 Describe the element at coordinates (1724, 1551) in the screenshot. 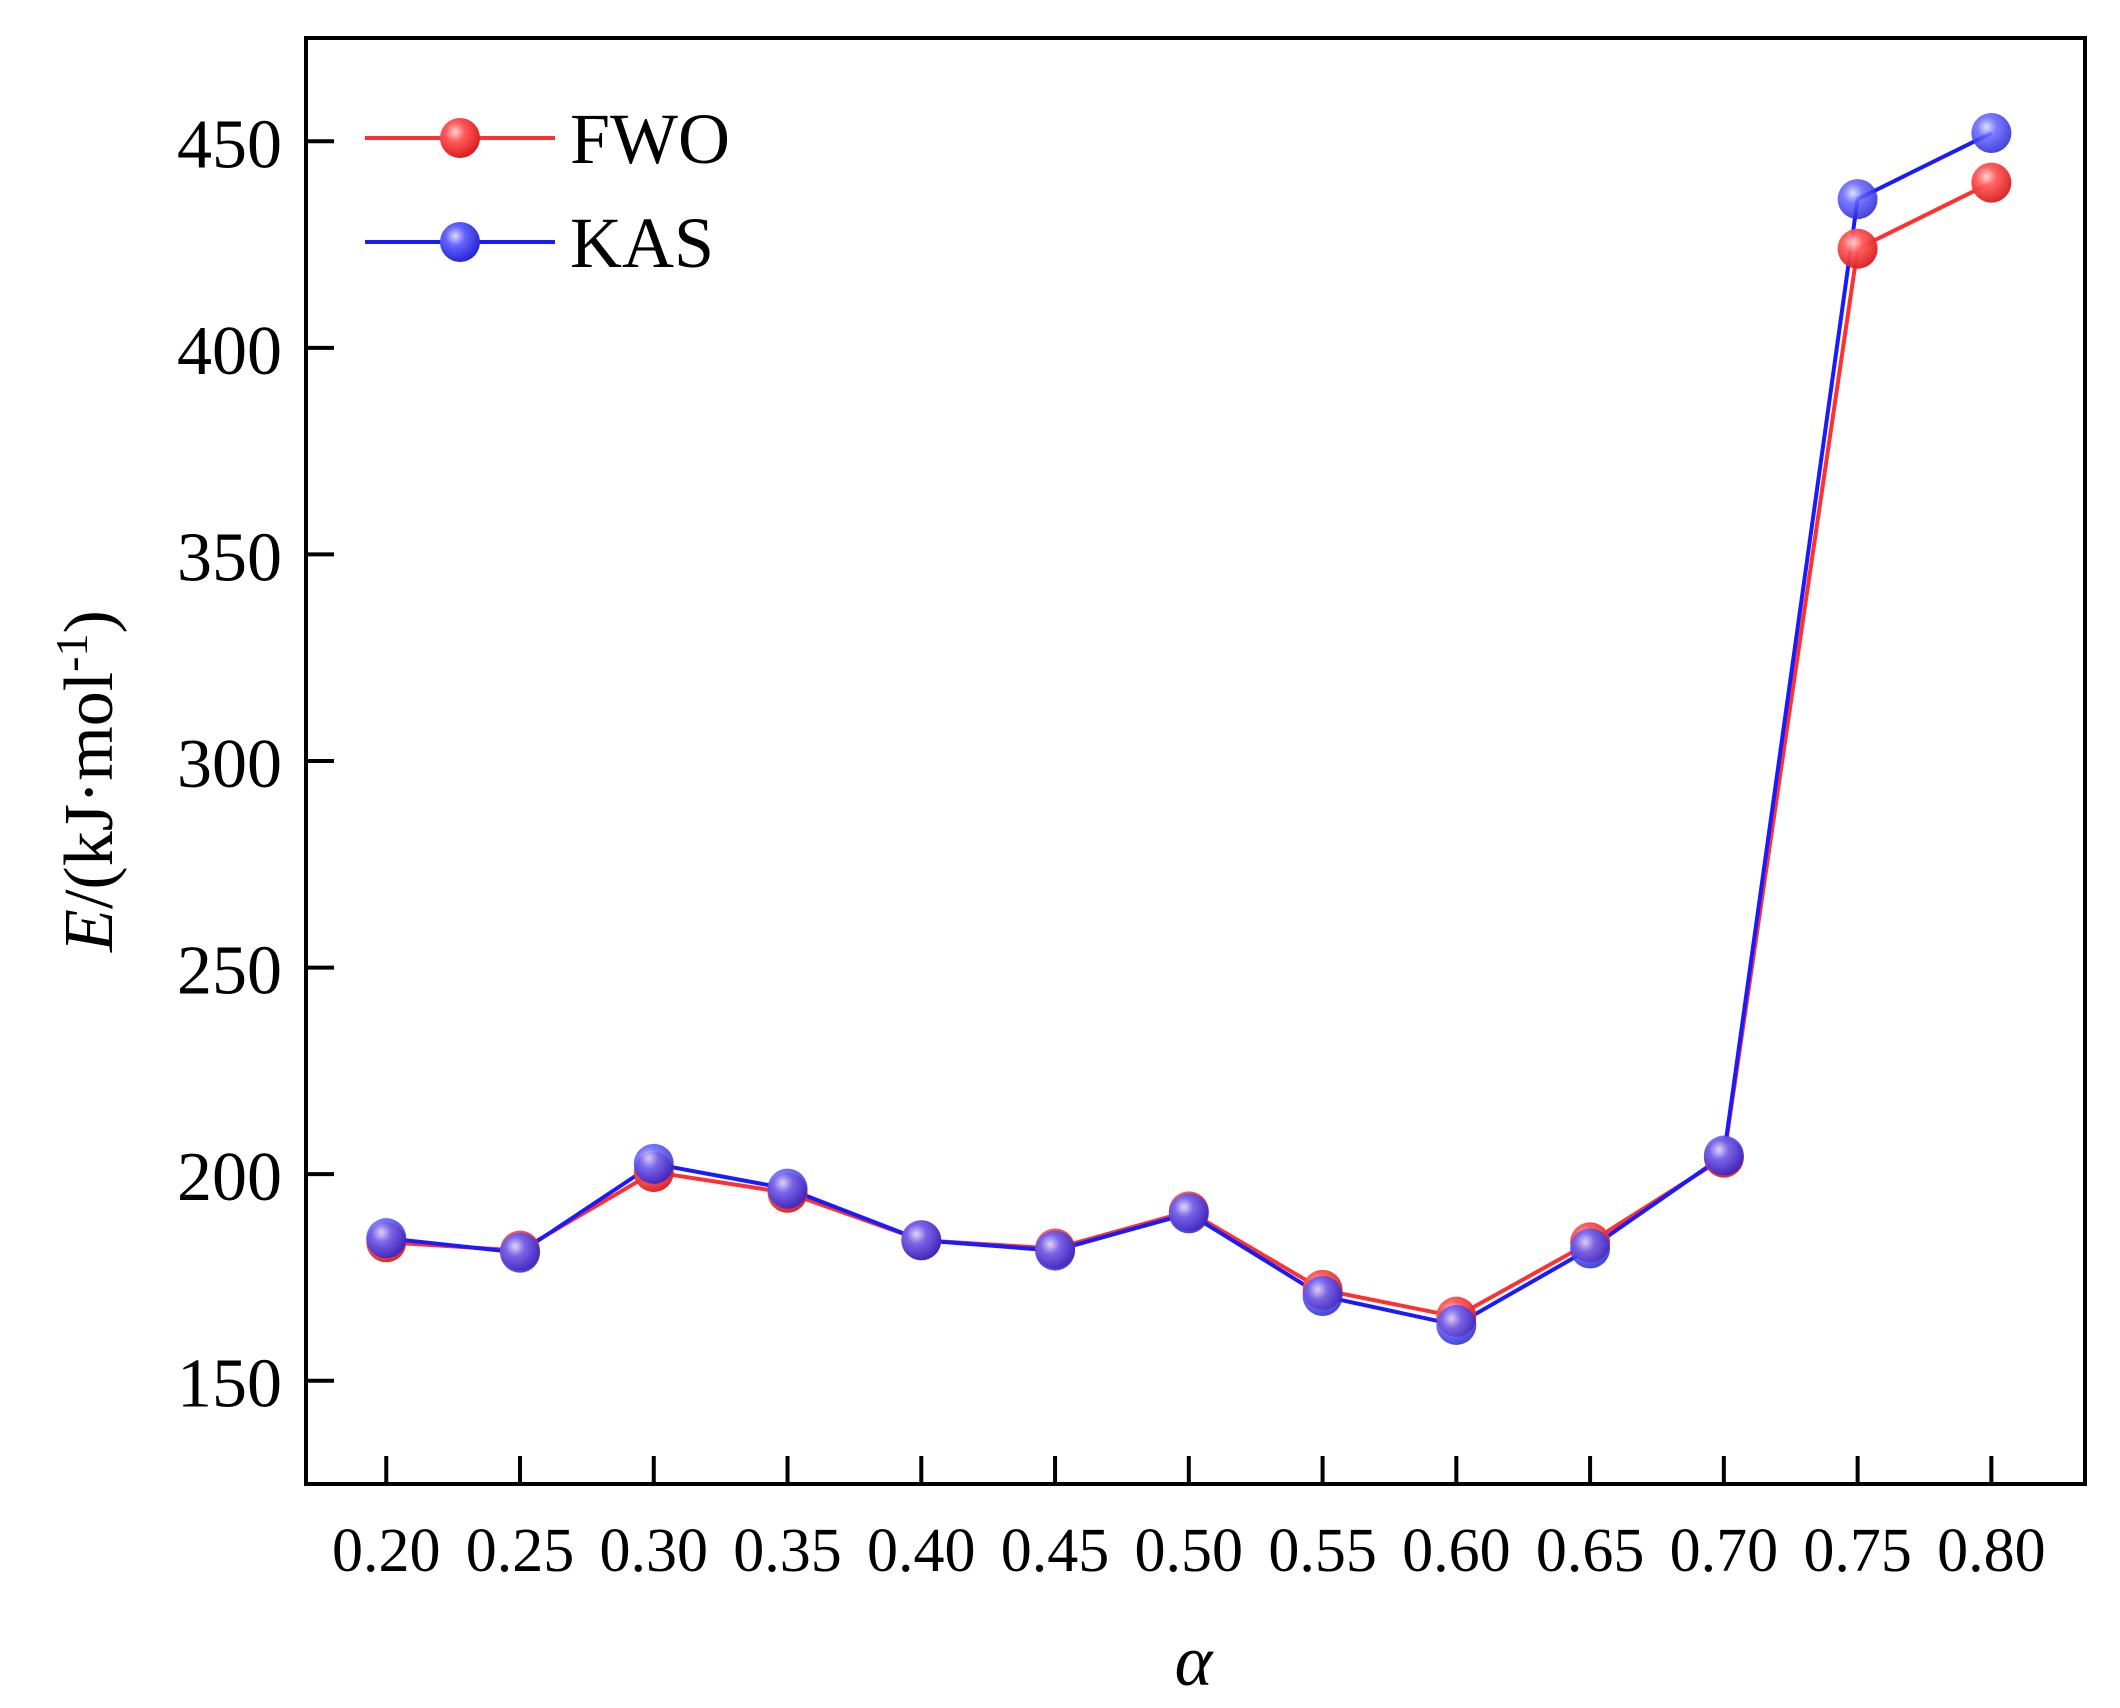

I see `x-tick-label: 0.70` at that location.